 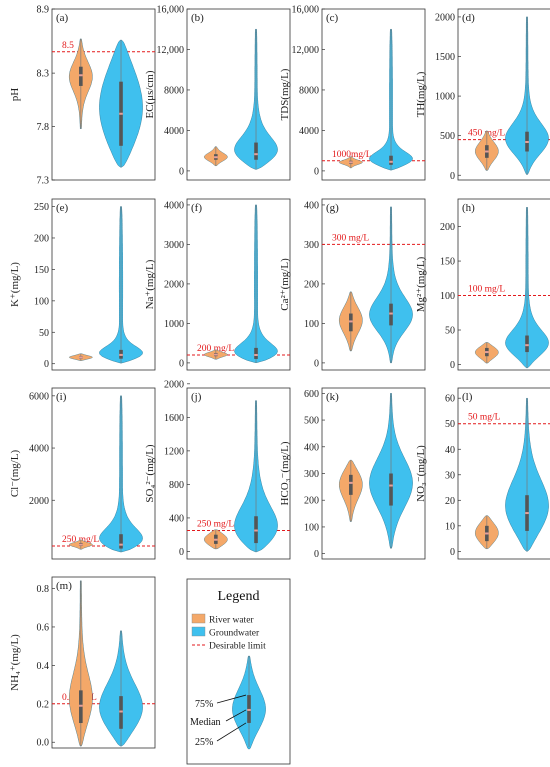 What do you see at coordinates (309, 90) in the screenshot?
I see `y-tick-label: 8000` at bounding box center [309, 90].